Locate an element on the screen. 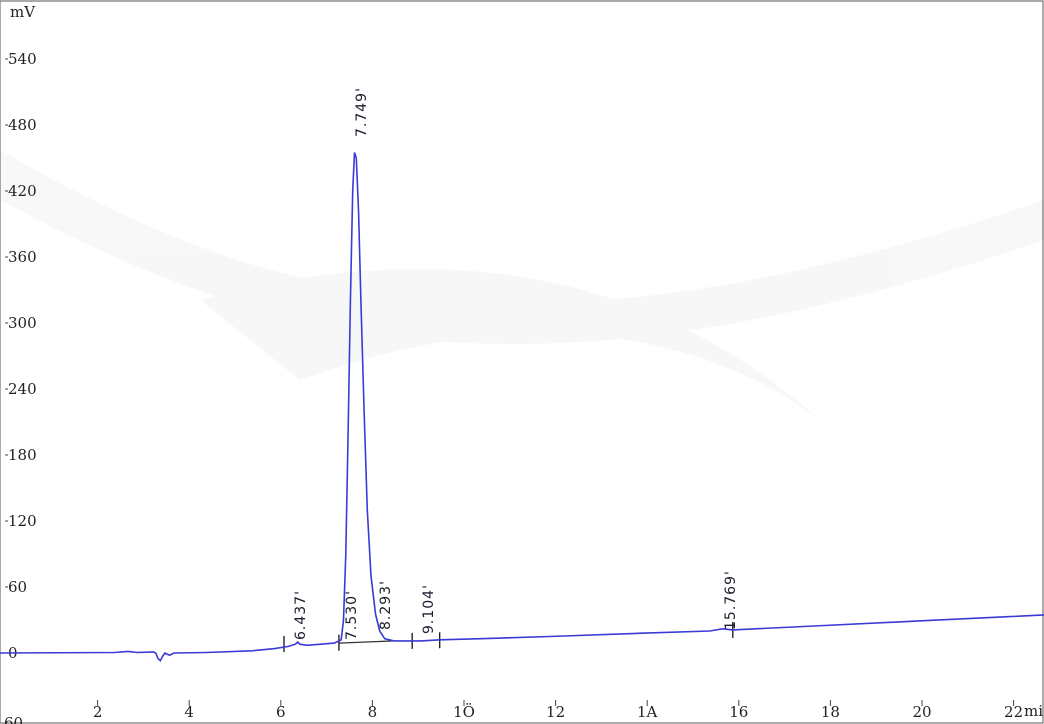 The image size is (1044, 724). x-tick-label: 16 is located at coordinates (738, 712).